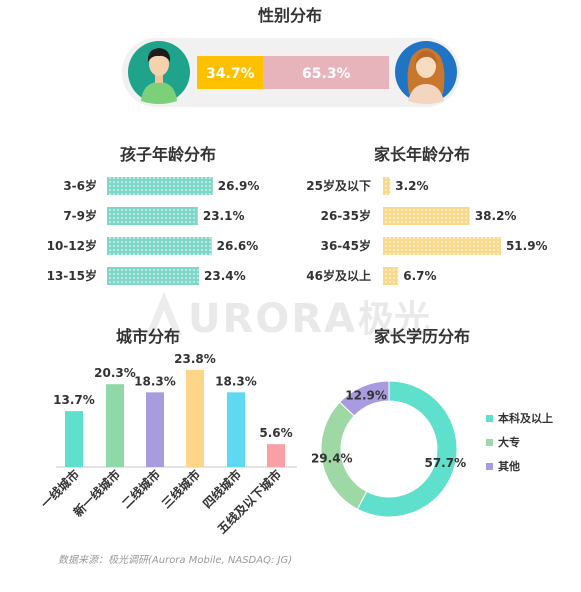 This screenshot has height=592, width=581. I want to click on category-label: 46岁及以上, so click(338, 275).